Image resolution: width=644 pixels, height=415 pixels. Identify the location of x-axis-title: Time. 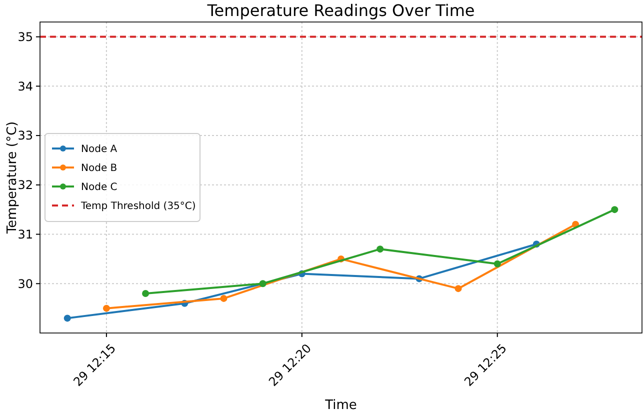
(340, 405).